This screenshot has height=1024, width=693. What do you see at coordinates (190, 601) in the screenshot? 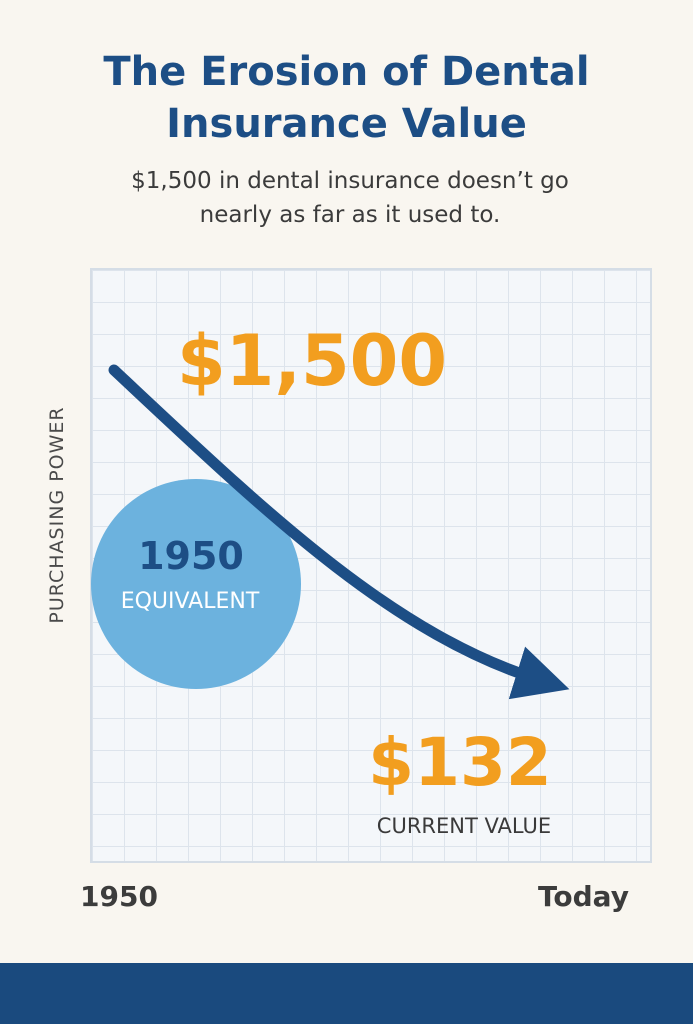
I see `bubble-equivalent-label: EQUIVALENT` at bounding box center [190, 601].